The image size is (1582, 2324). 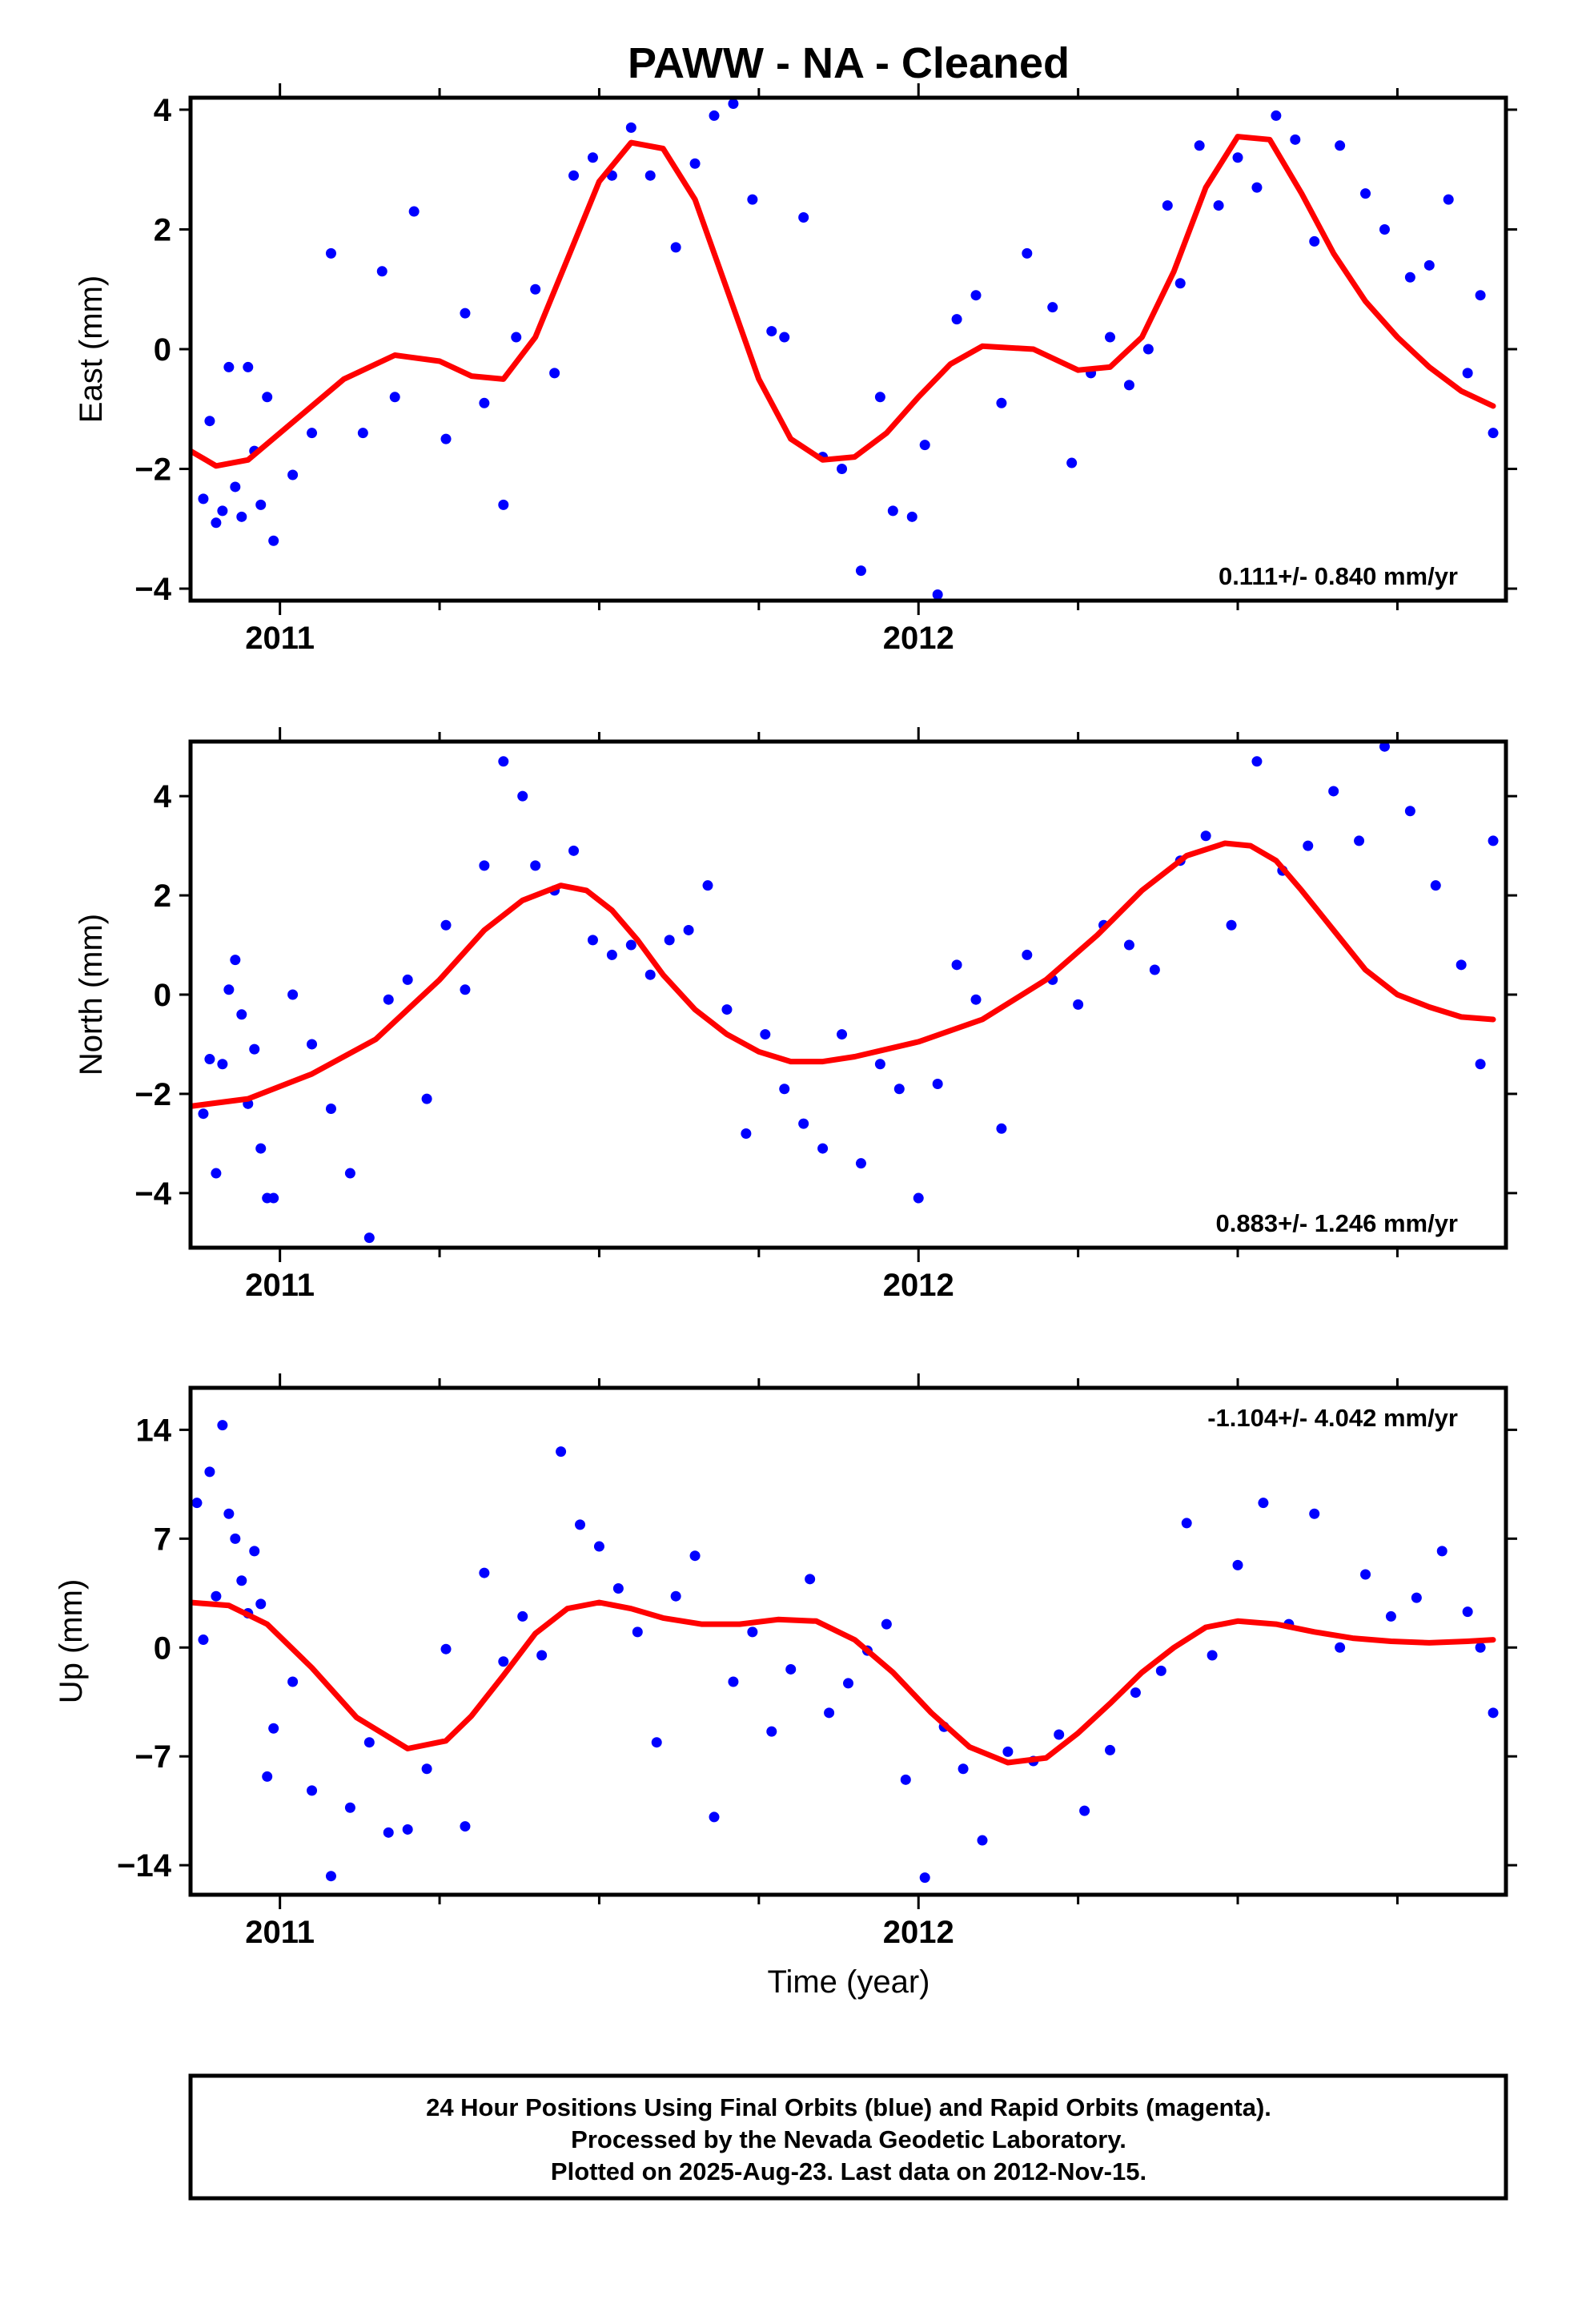 What do you see at coordinates (844, 974) in the screenshot?
I see `north-fit-line` at bounding box center [844, 974].